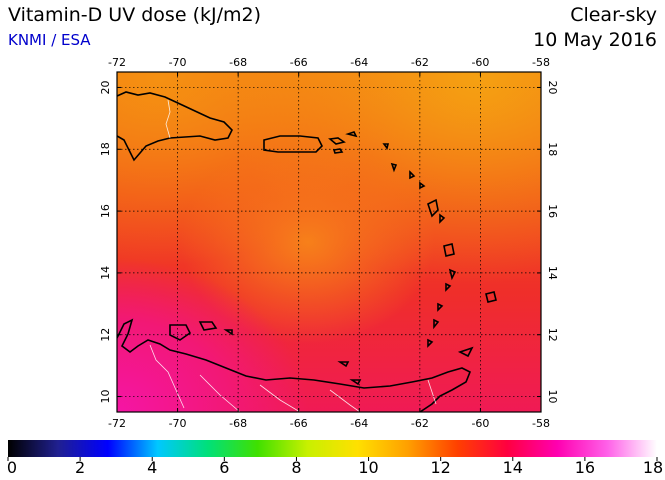  What do you see at coordinates (80, 467) in the screenshot?
I see `colorbar-tick-label: 2` at bounding box center [80, 467].